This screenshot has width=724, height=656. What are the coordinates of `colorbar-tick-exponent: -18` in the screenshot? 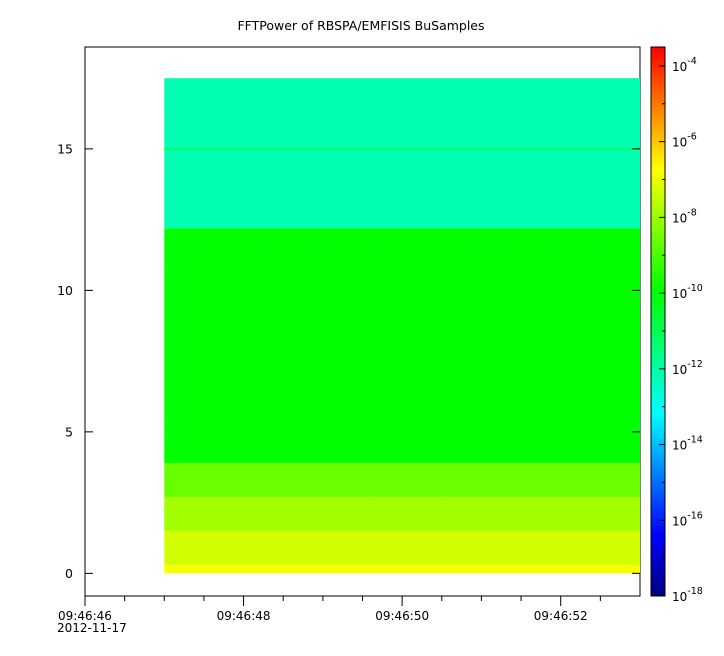 It's located at (695, 591).